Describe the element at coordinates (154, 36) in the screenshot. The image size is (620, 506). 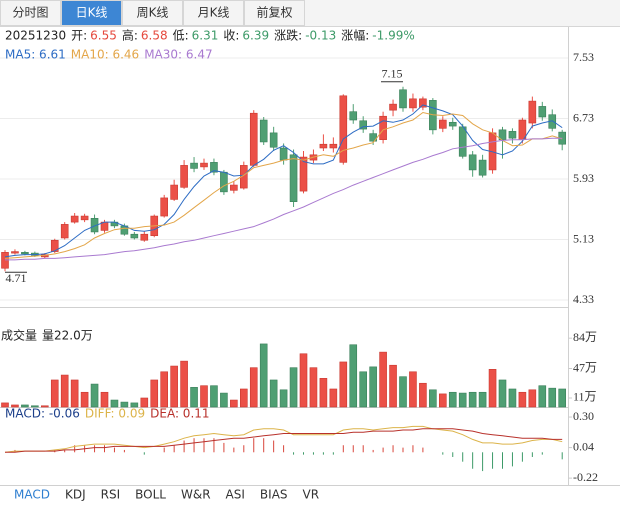
I see `info-value: 6.58` at that location.